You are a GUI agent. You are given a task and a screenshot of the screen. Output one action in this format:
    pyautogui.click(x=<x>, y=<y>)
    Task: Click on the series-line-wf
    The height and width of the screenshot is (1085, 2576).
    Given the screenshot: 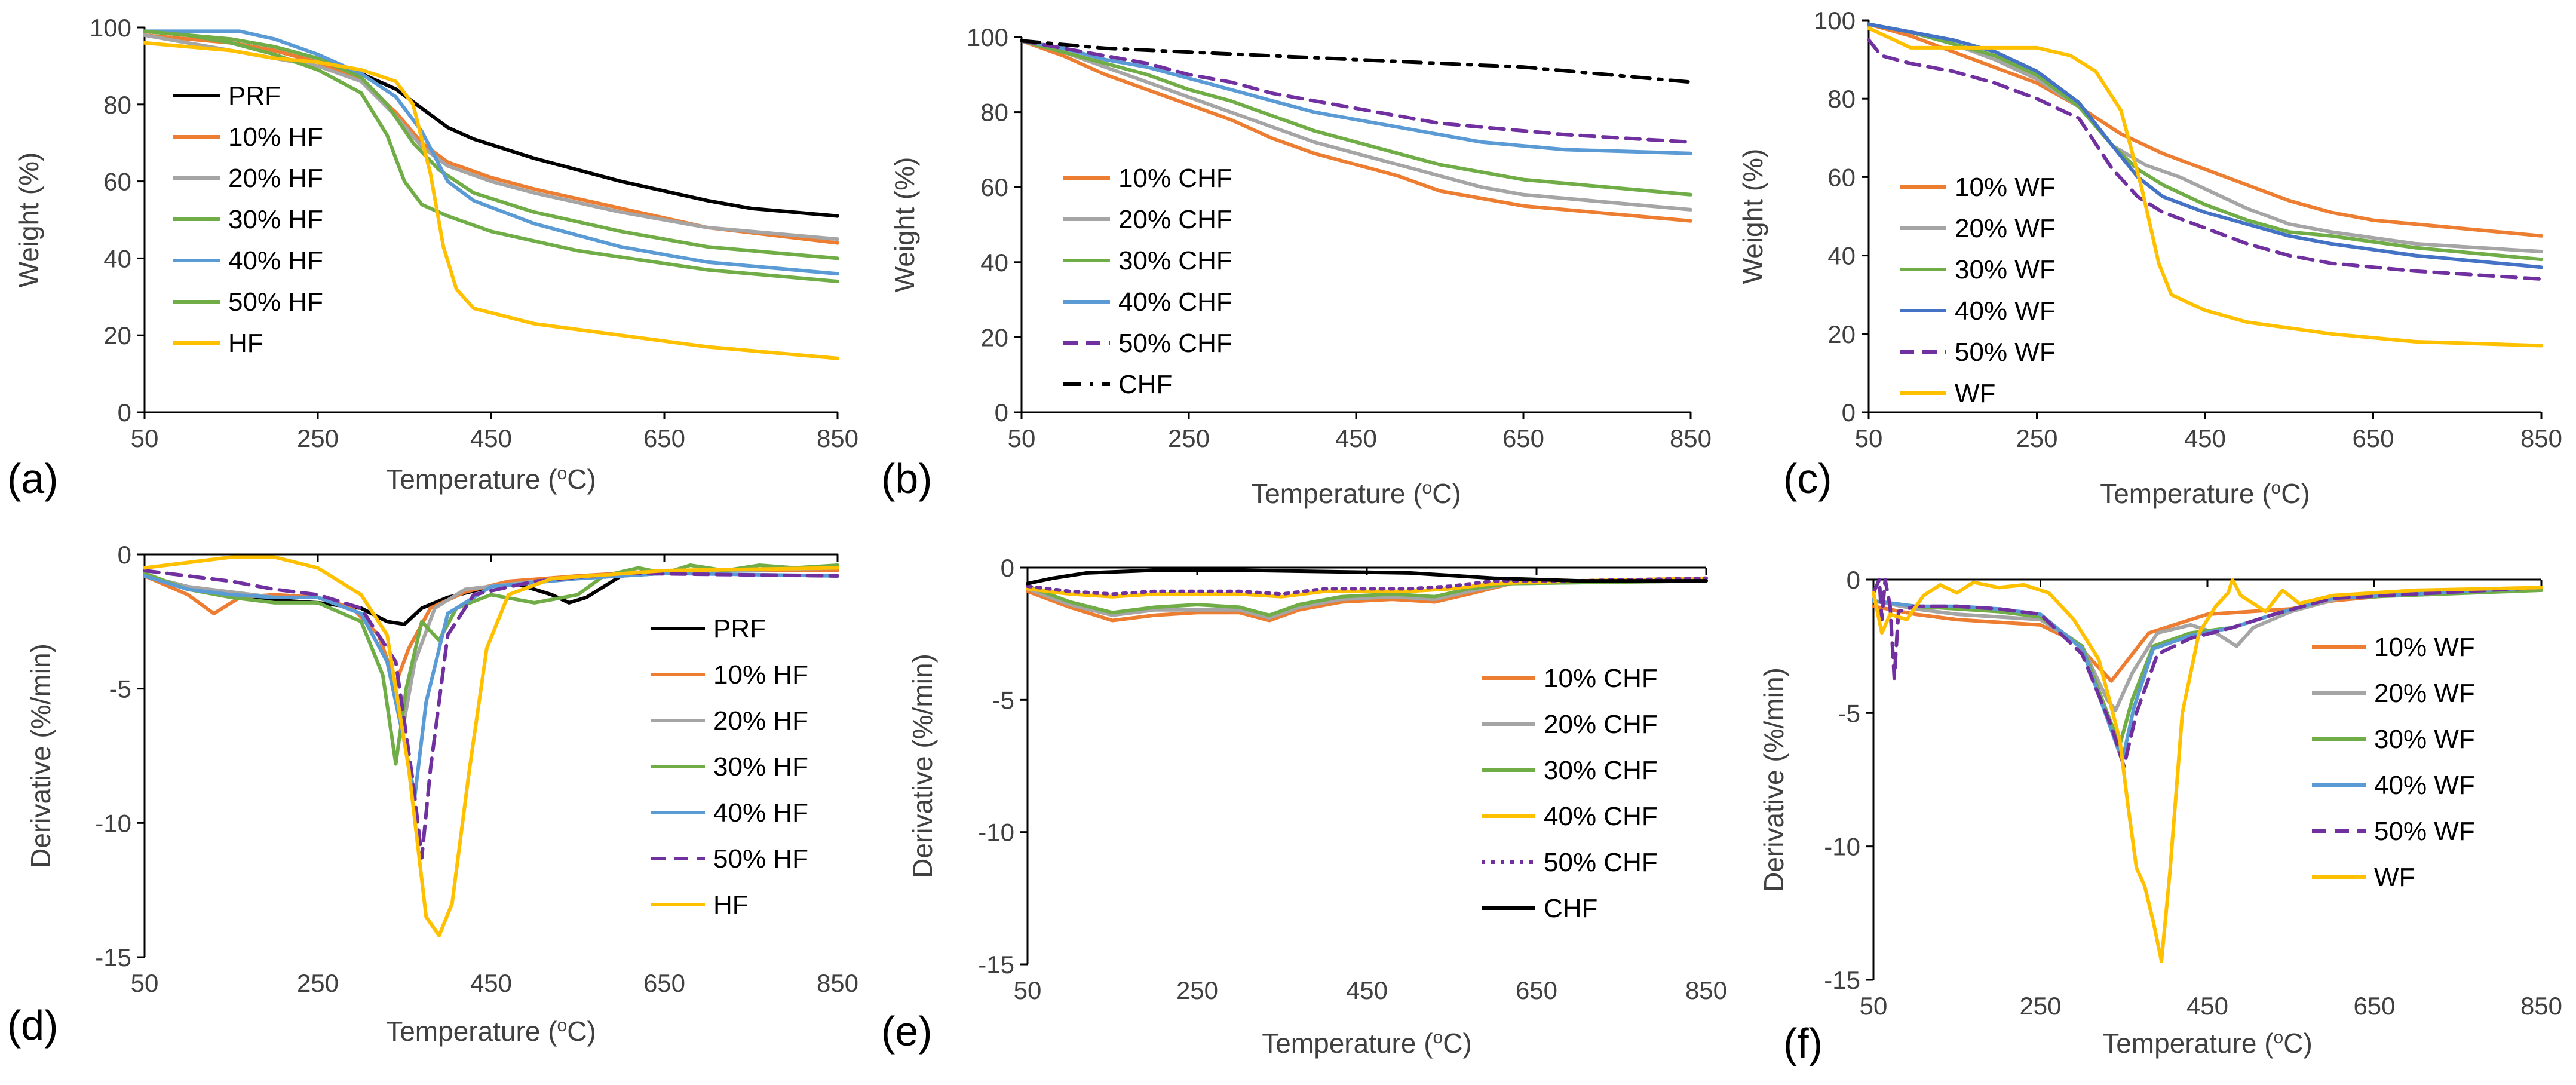 What is the action you would take?
    pyautogui.click(x=2205, y=187)
    